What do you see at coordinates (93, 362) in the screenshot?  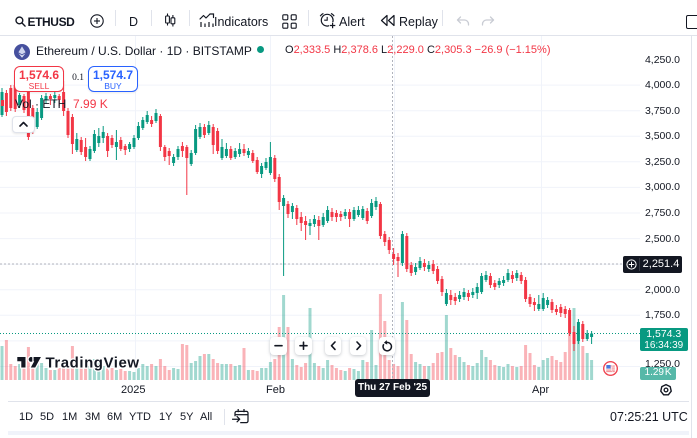 I see `svg-text: TradingView` at bounding box center [93, 362].